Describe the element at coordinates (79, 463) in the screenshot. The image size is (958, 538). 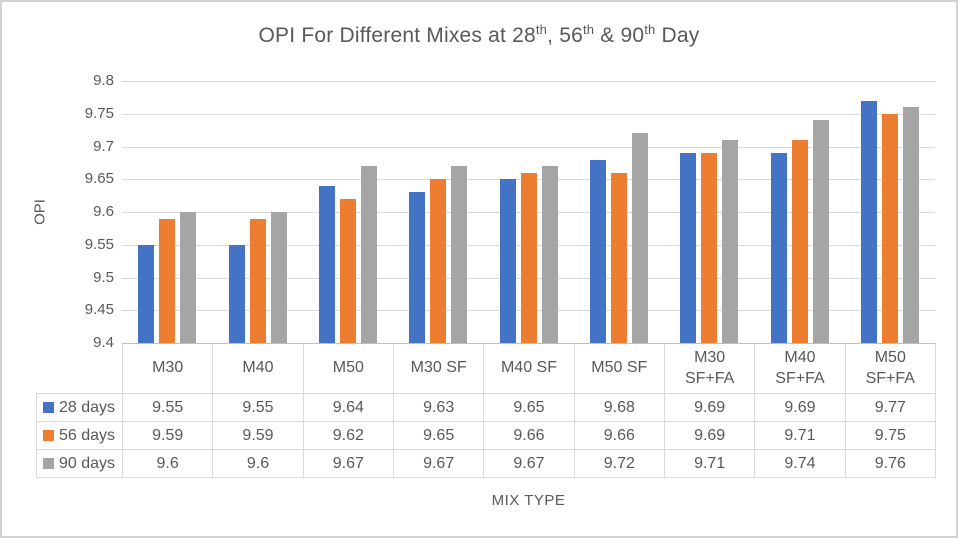
I see `series-label-90-days: 90 days` at that location.